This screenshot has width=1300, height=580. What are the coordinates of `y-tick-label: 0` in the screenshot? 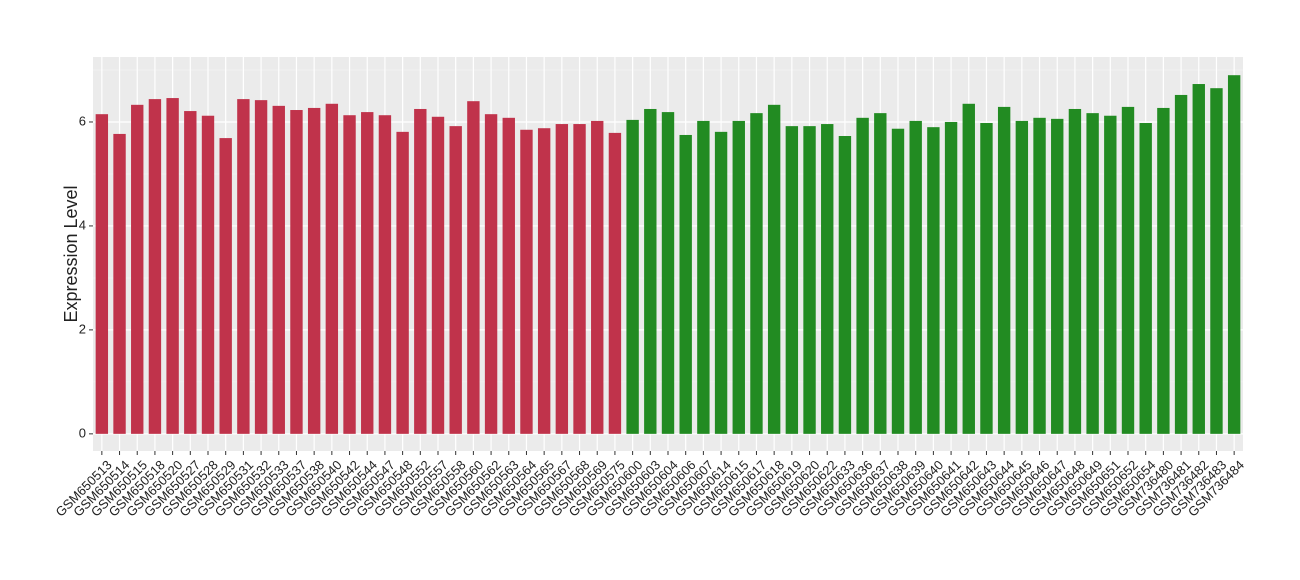 It's located at (82, 432).